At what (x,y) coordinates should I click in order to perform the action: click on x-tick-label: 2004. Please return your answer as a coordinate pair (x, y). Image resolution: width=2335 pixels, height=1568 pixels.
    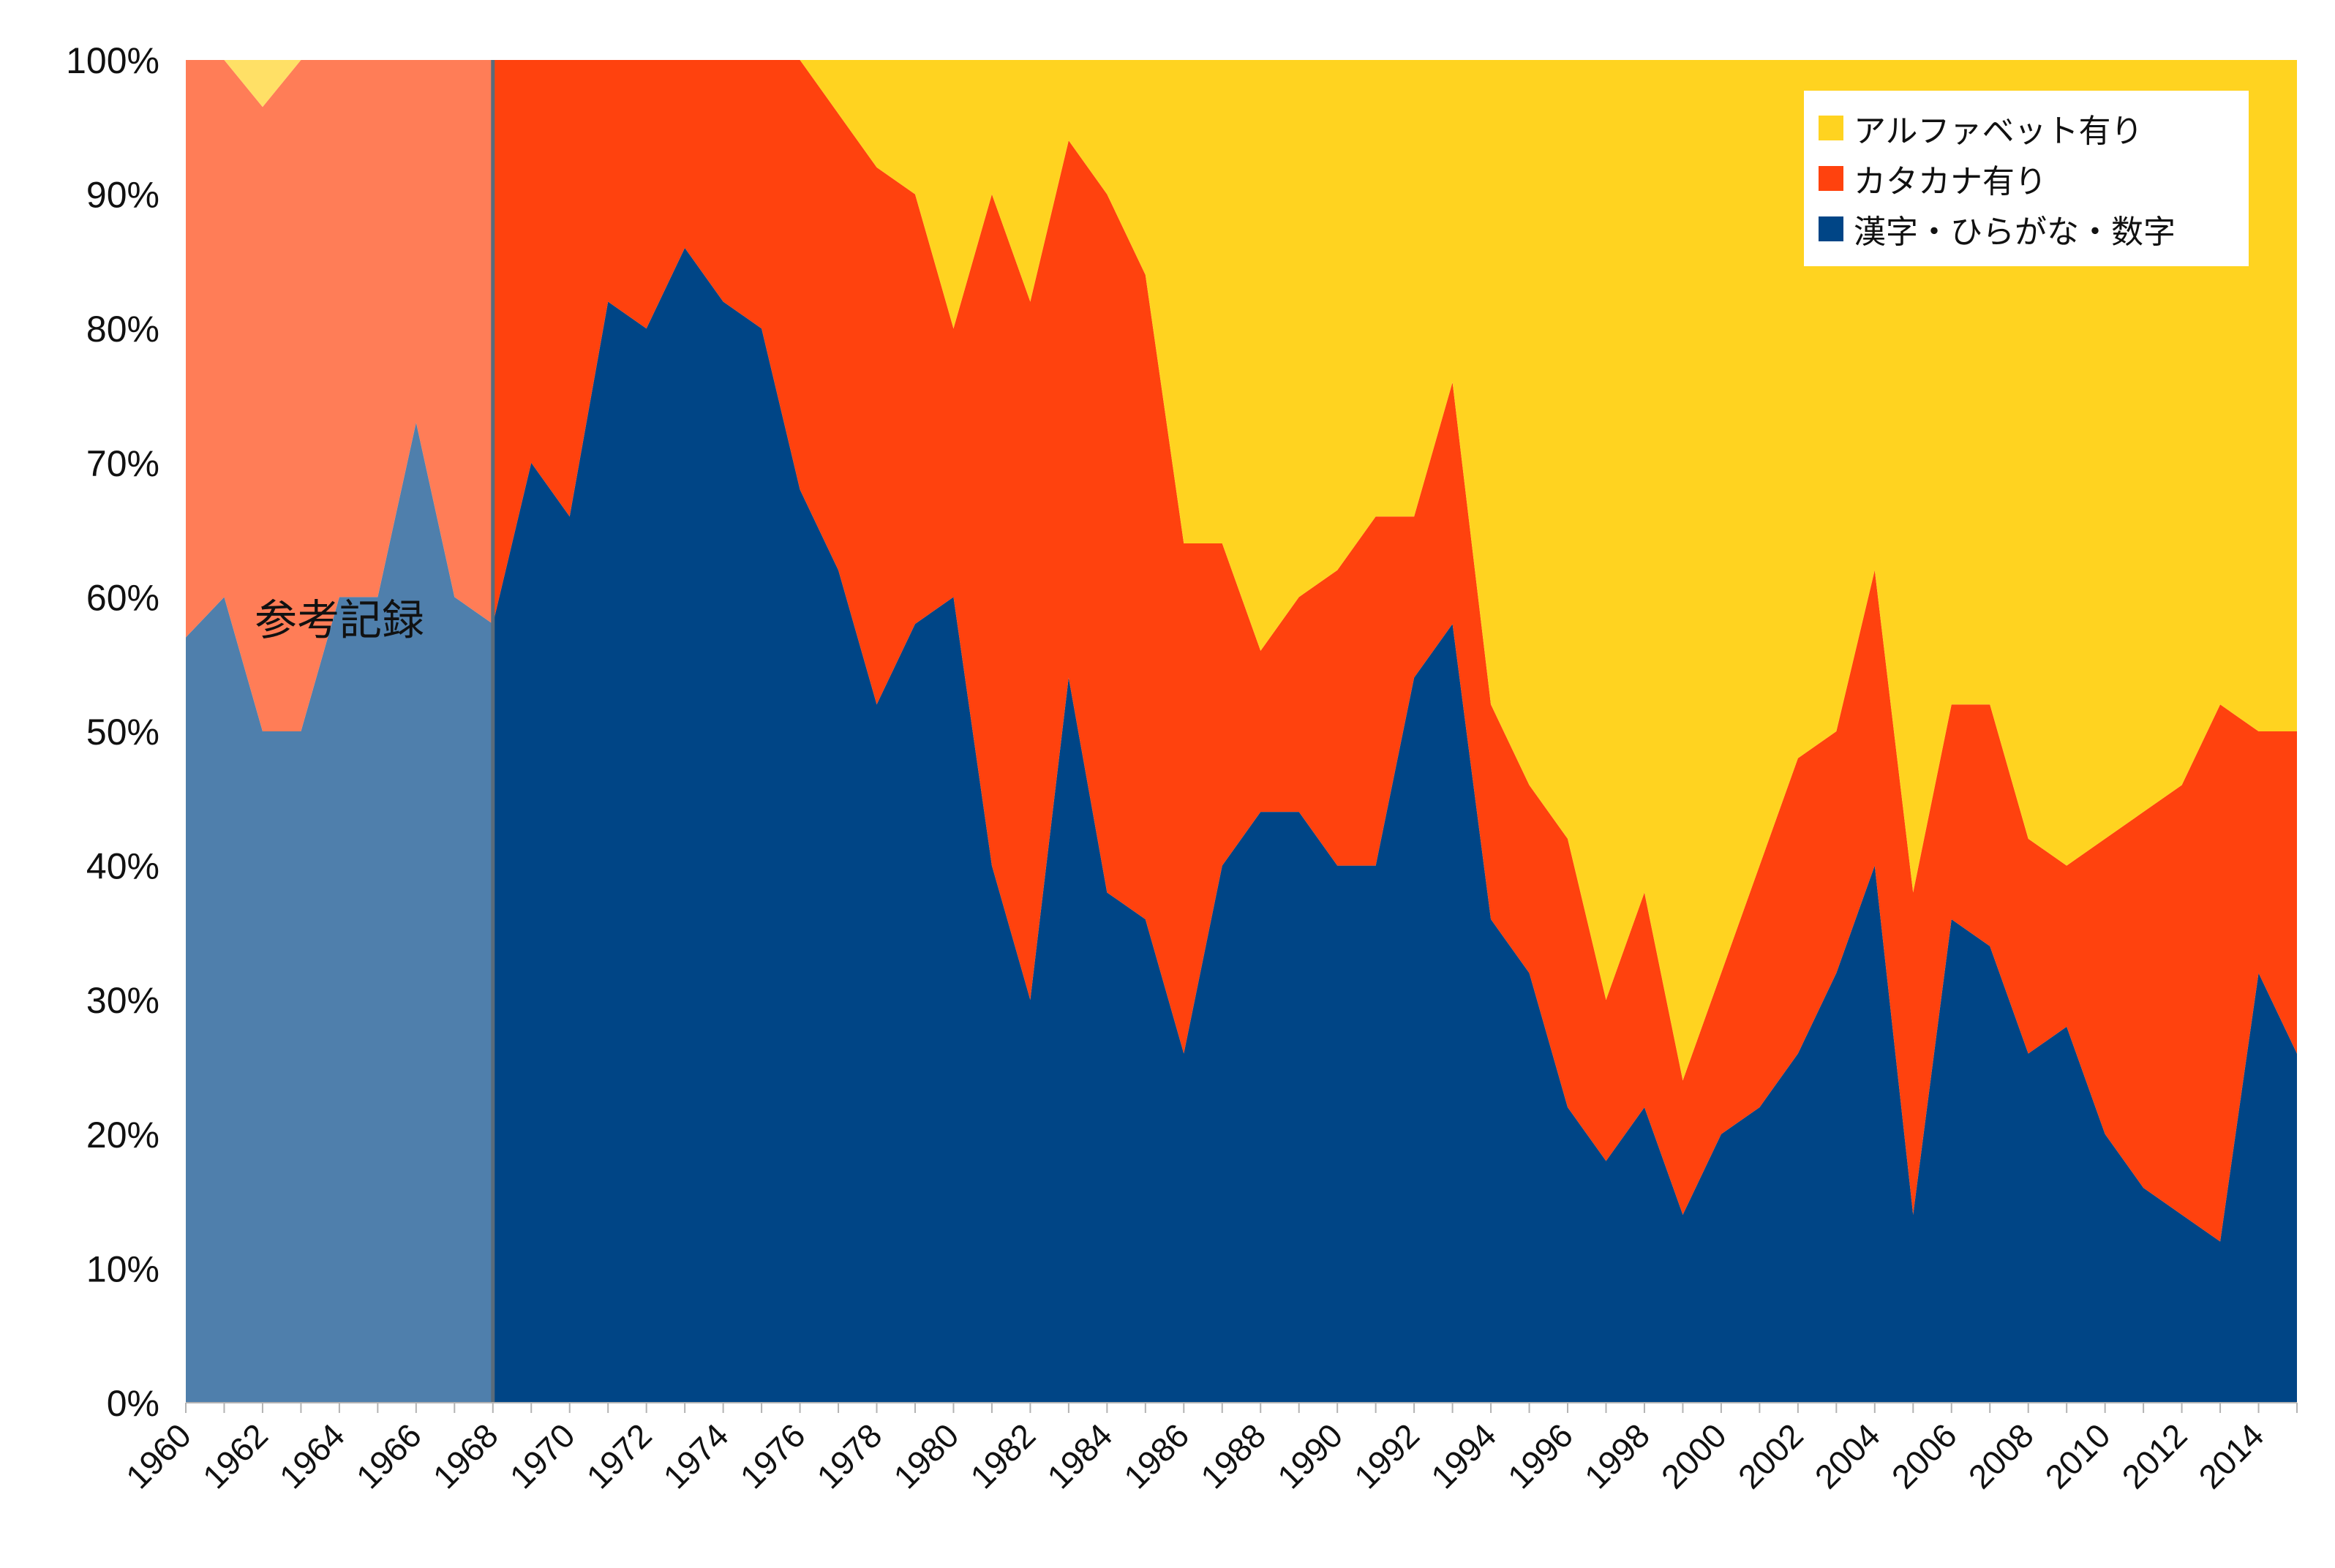
    Looking at the image, I should click on (1847, 1456).